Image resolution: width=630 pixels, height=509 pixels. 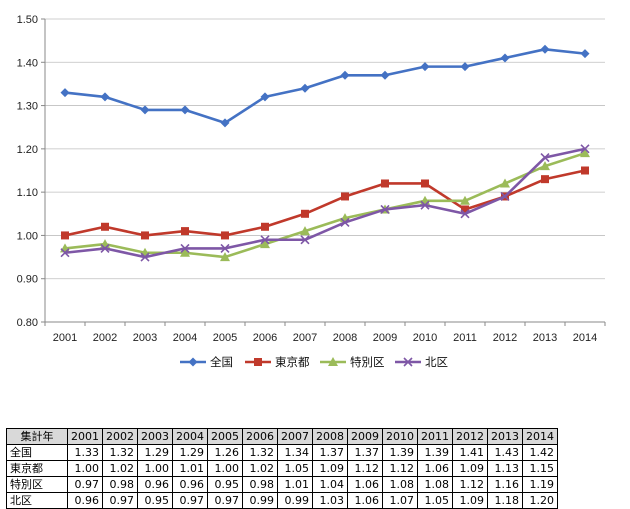 I want to click on legend-label: 特別区, so click(x=367, y=362).